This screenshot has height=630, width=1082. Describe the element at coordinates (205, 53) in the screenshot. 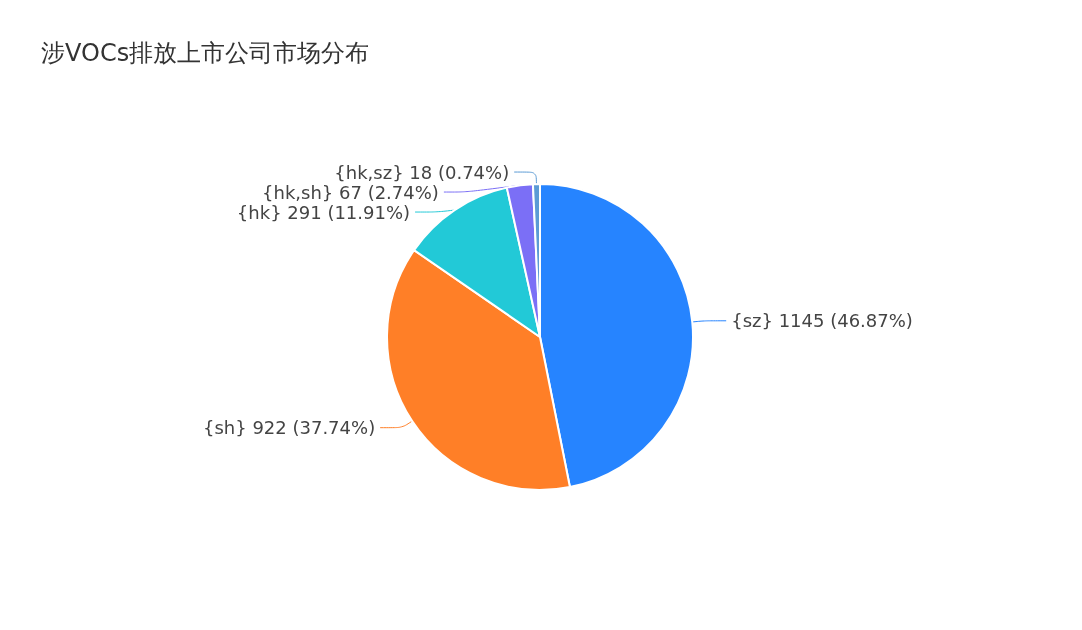

I see `chart-title: 涉VOCs排放上市公司市场分布` at that location.